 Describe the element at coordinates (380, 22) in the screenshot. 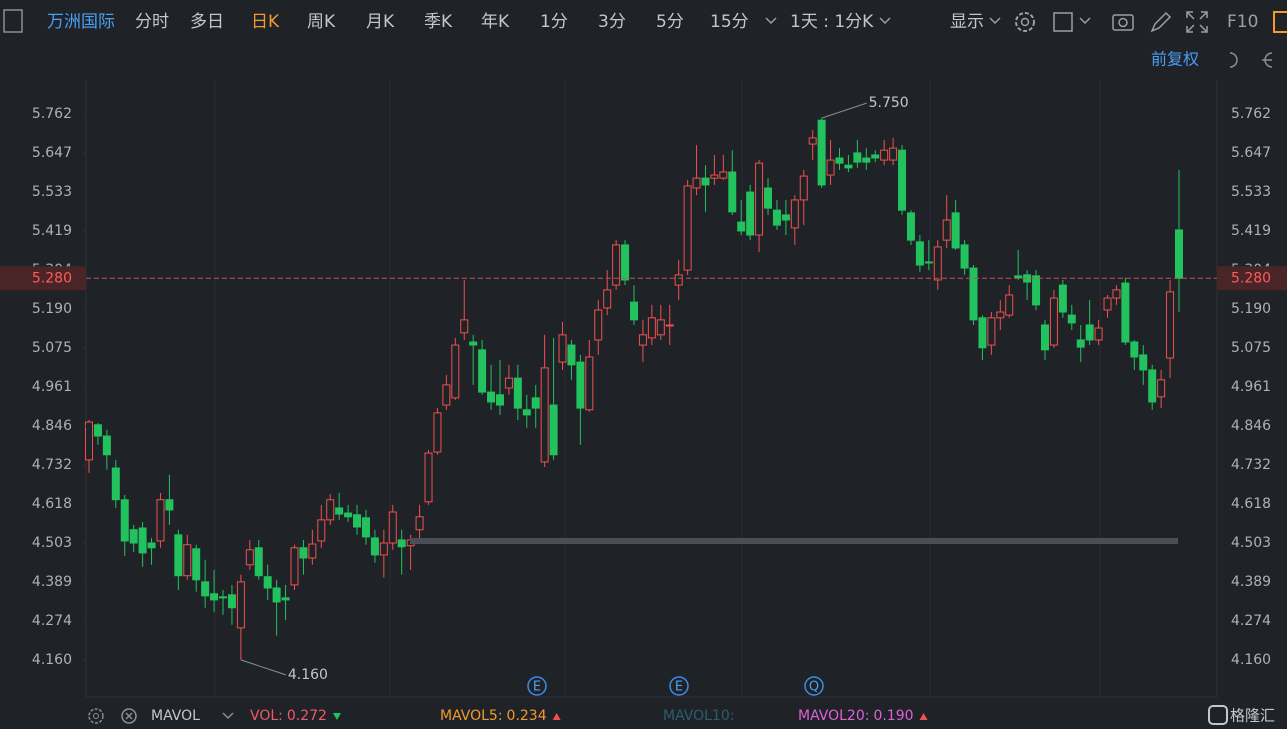

I see `period-tab: 月K` at that location.